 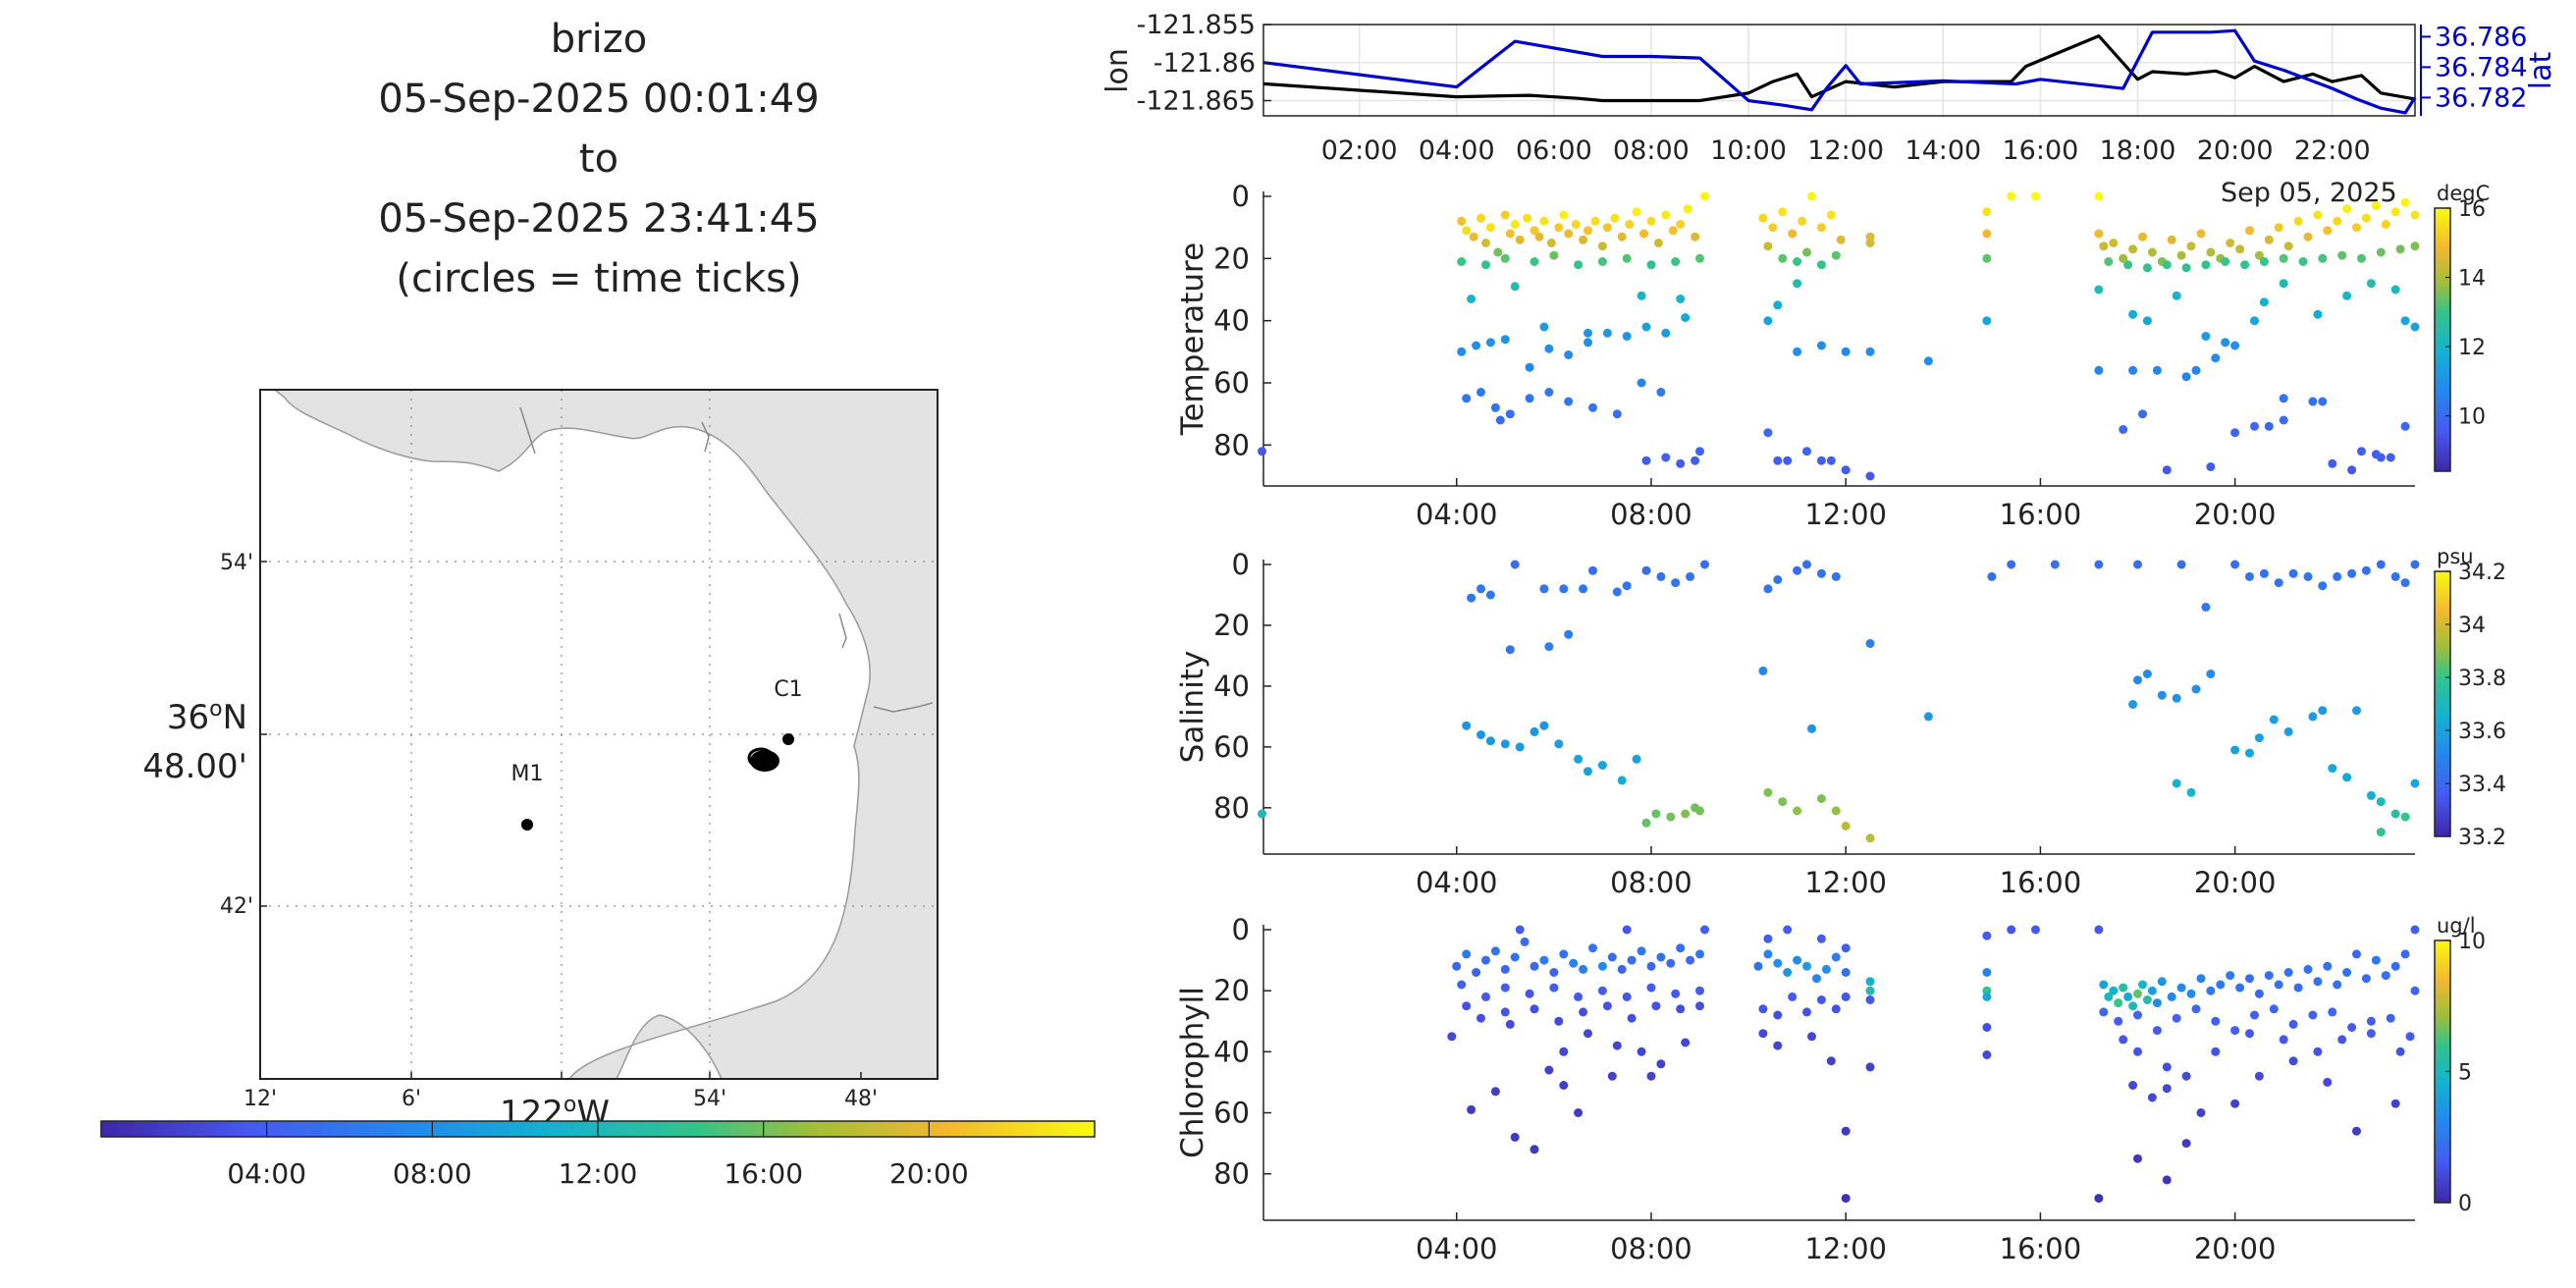 What do you see at coordinates (1205, 63) in the screenshot?
I see `lon-tick-label: -121.86` at bounding box center [1205, 63].